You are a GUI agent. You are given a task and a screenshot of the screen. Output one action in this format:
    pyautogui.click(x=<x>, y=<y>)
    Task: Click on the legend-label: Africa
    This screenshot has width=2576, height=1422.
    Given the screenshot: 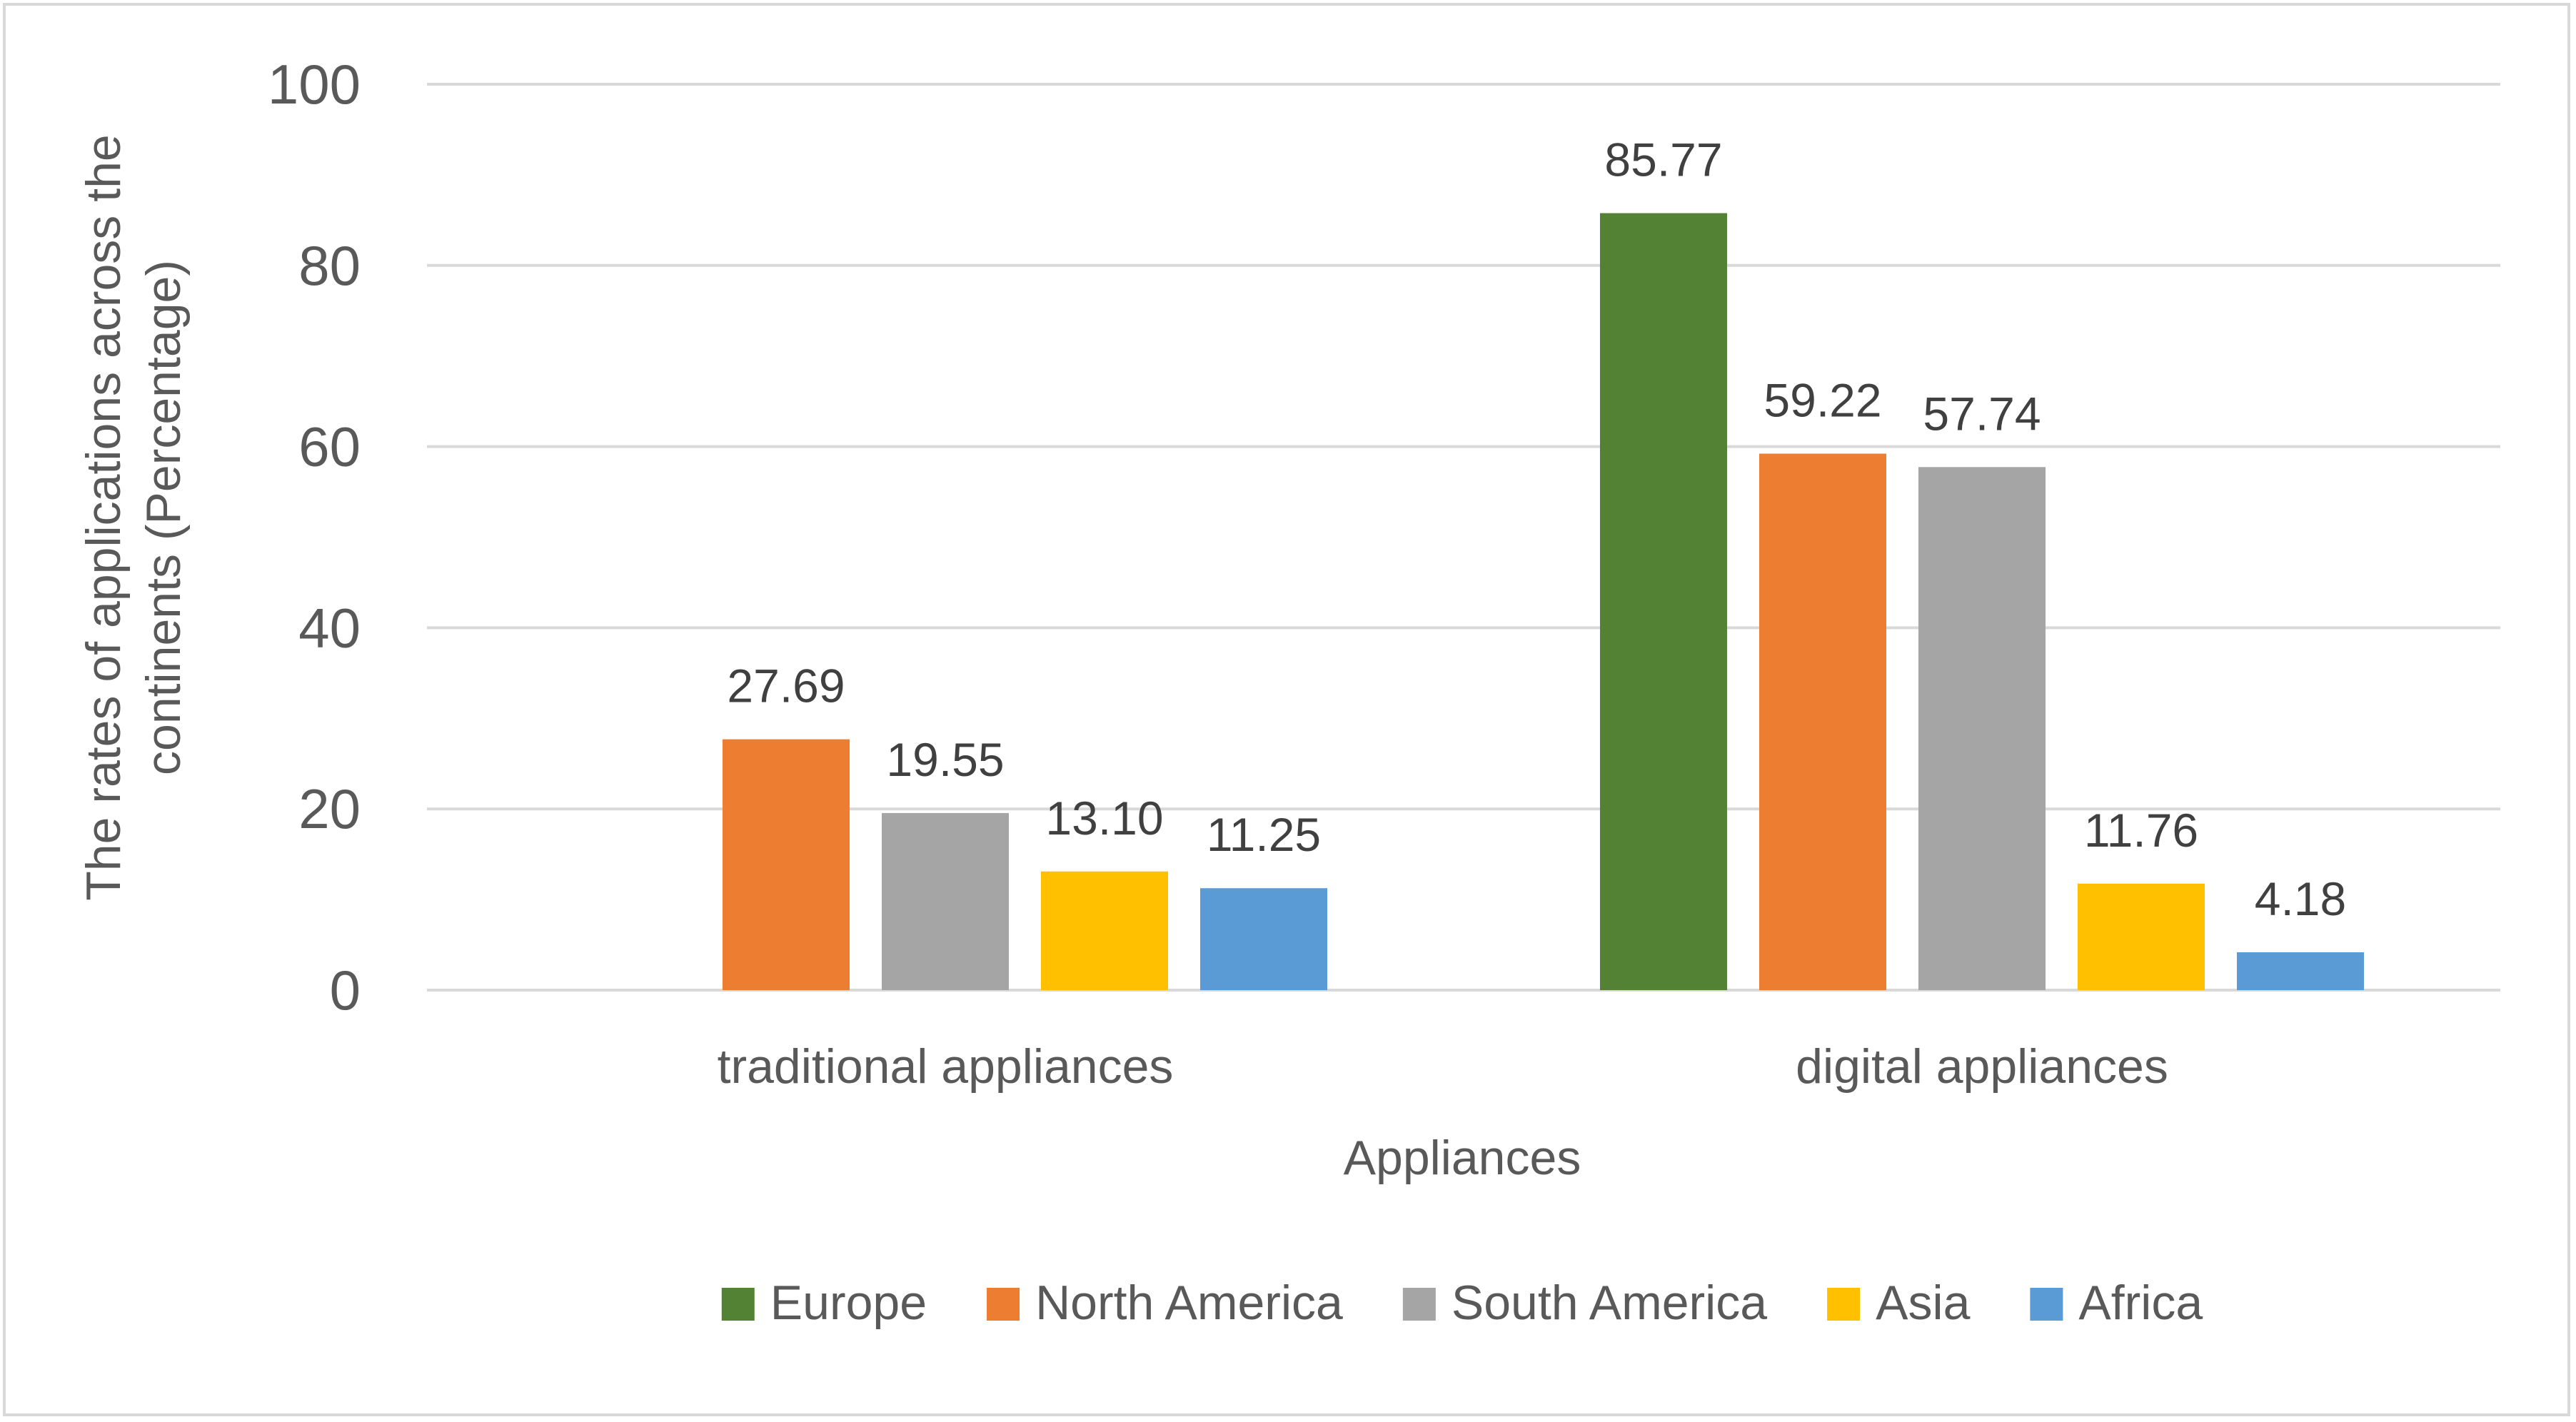 What is the action you would take?
    pyautogui.click(x=2140, y=1303)
    